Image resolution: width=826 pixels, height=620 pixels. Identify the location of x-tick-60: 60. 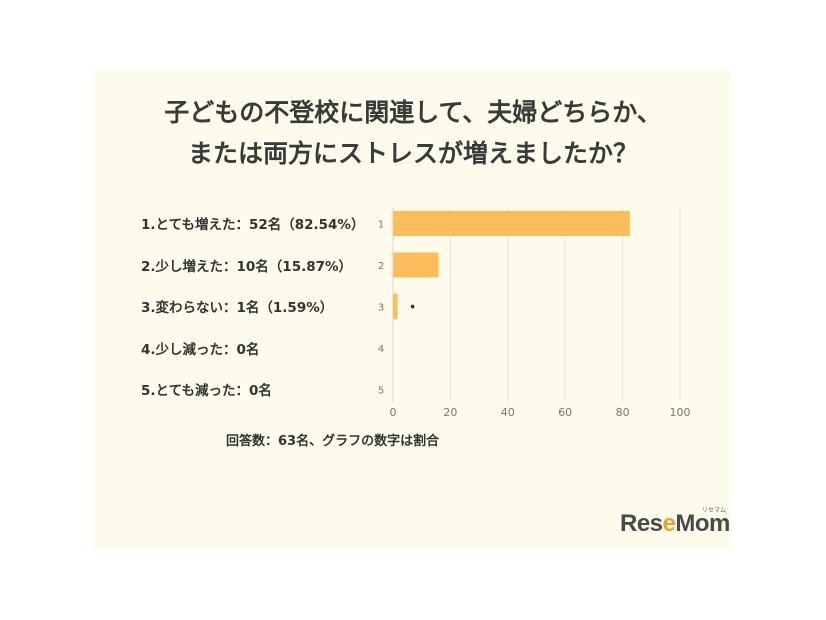
(565, 412).